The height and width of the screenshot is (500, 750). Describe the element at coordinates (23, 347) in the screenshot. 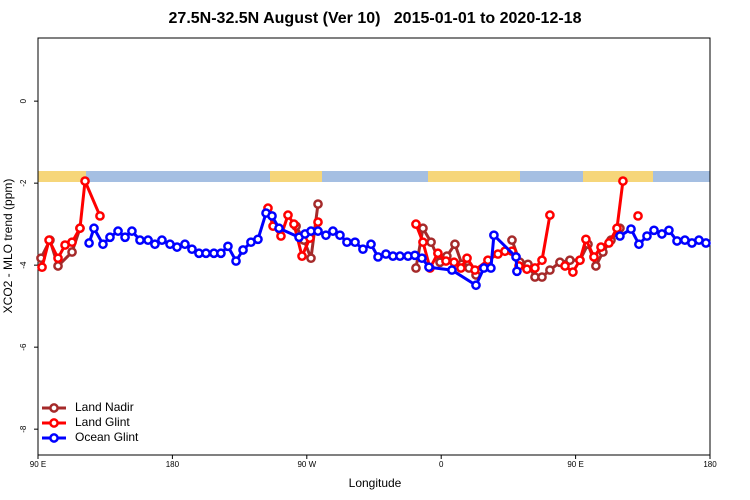

I see `y-tick-label: -6` at that location.